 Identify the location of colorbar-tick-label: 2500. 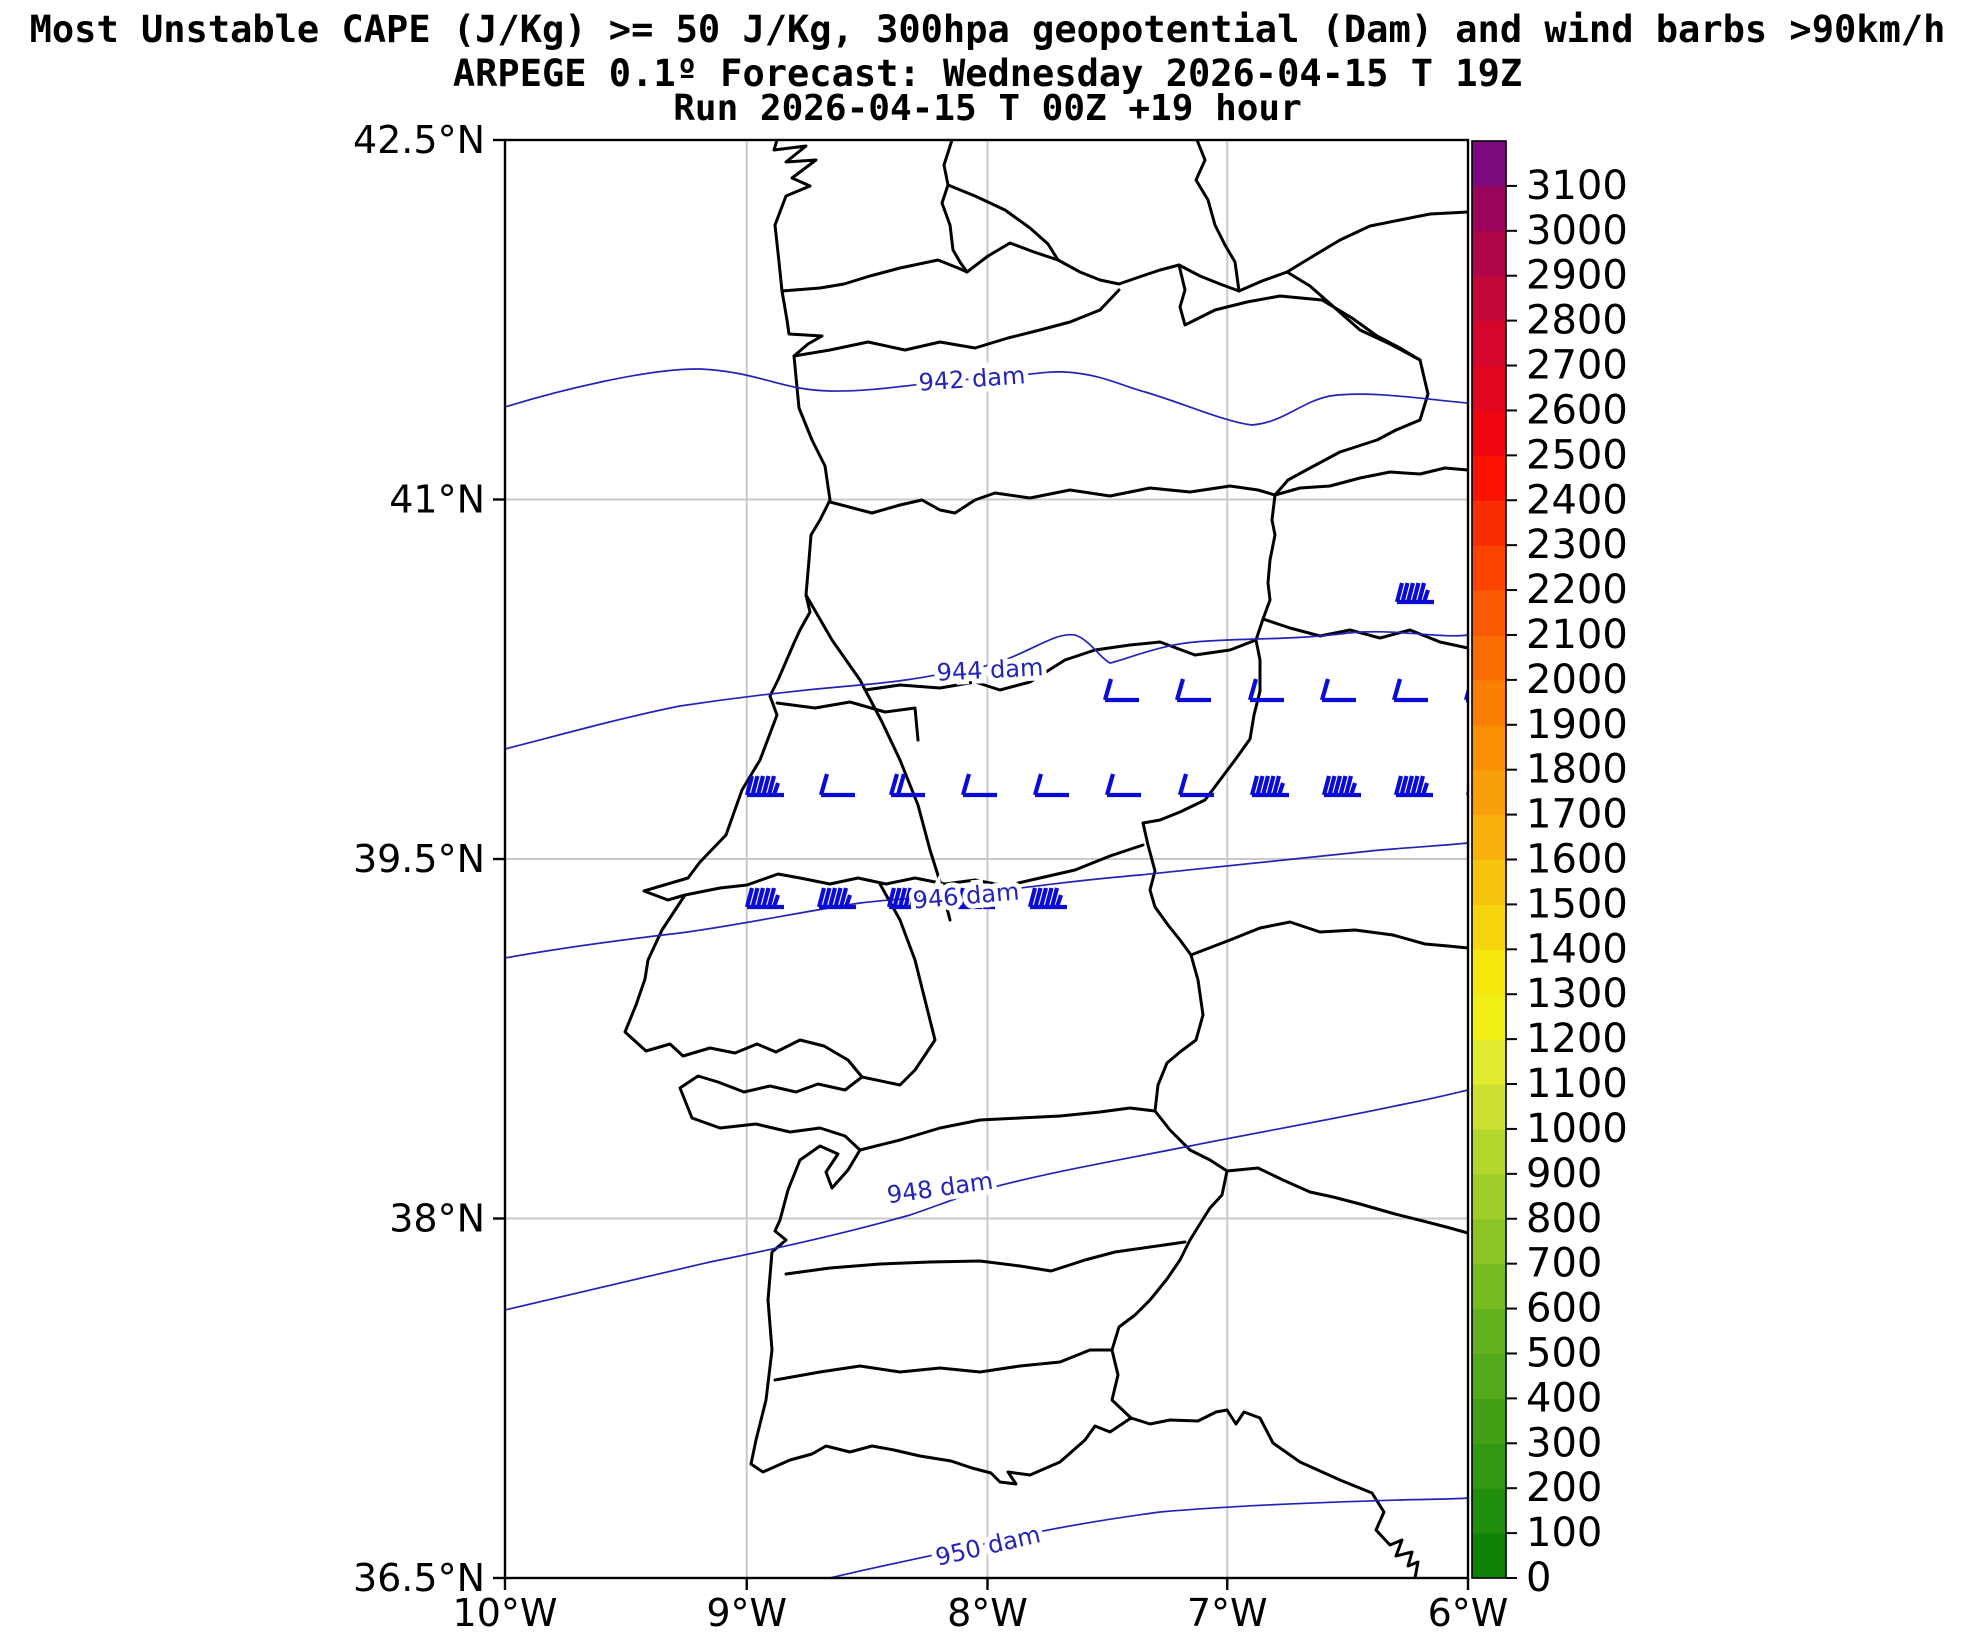
(1577, 455).